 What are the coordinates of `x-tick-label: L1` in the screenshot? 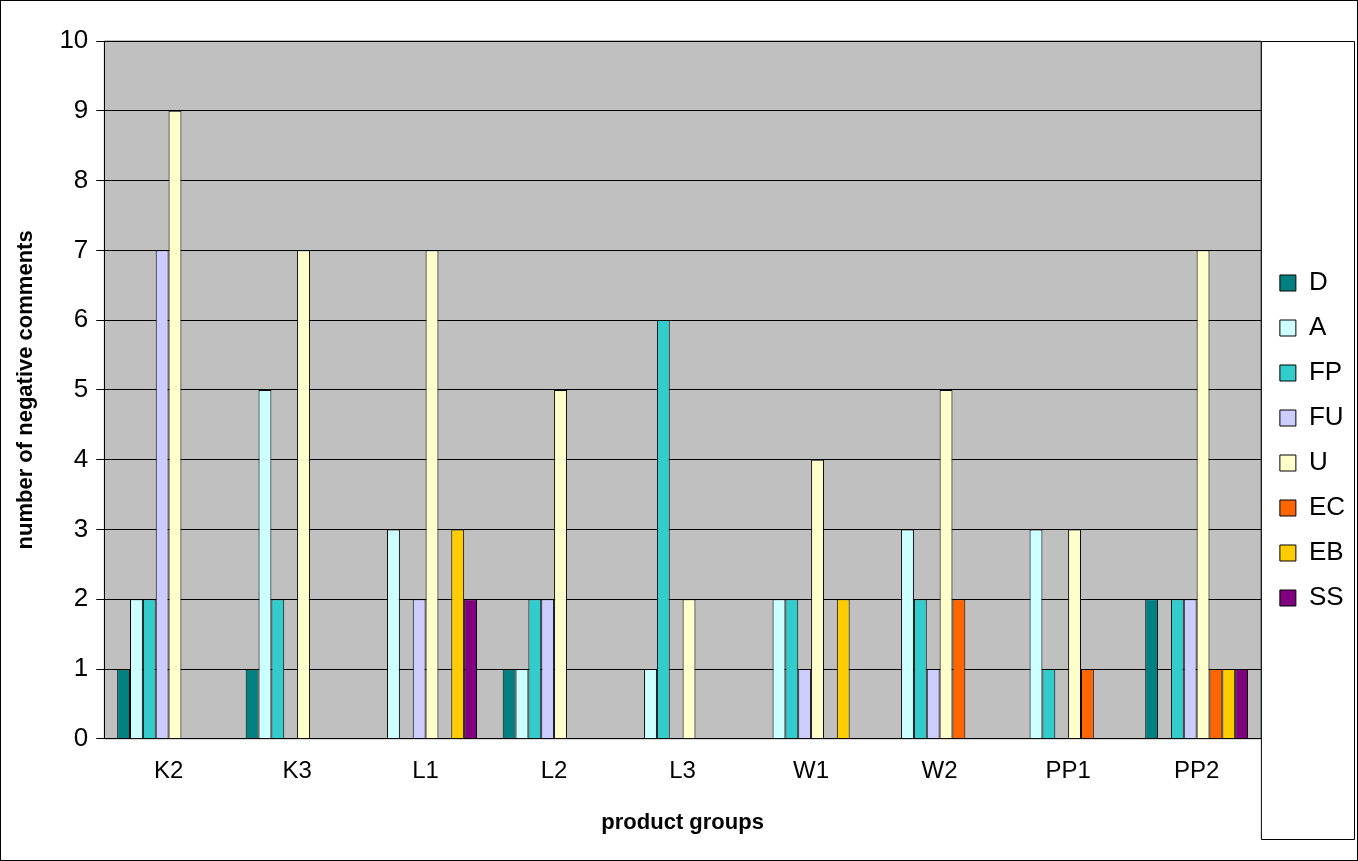 It's located at (425, 769).